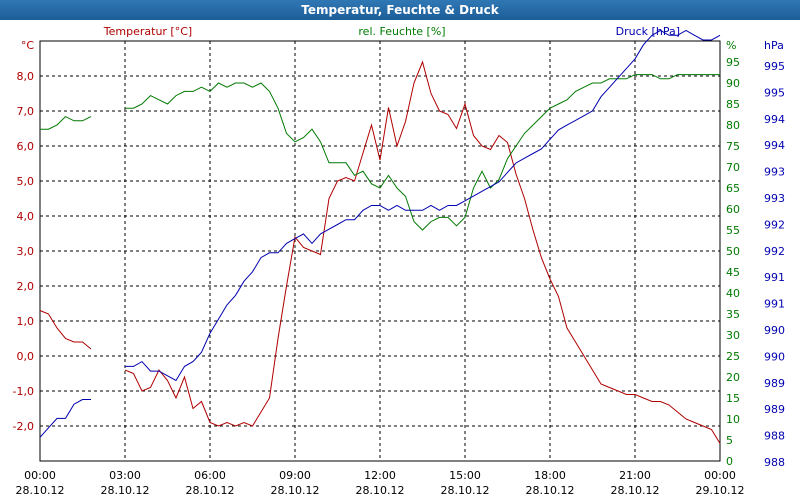  I want to click on hum-tick-label: 75, so click(733, 146).